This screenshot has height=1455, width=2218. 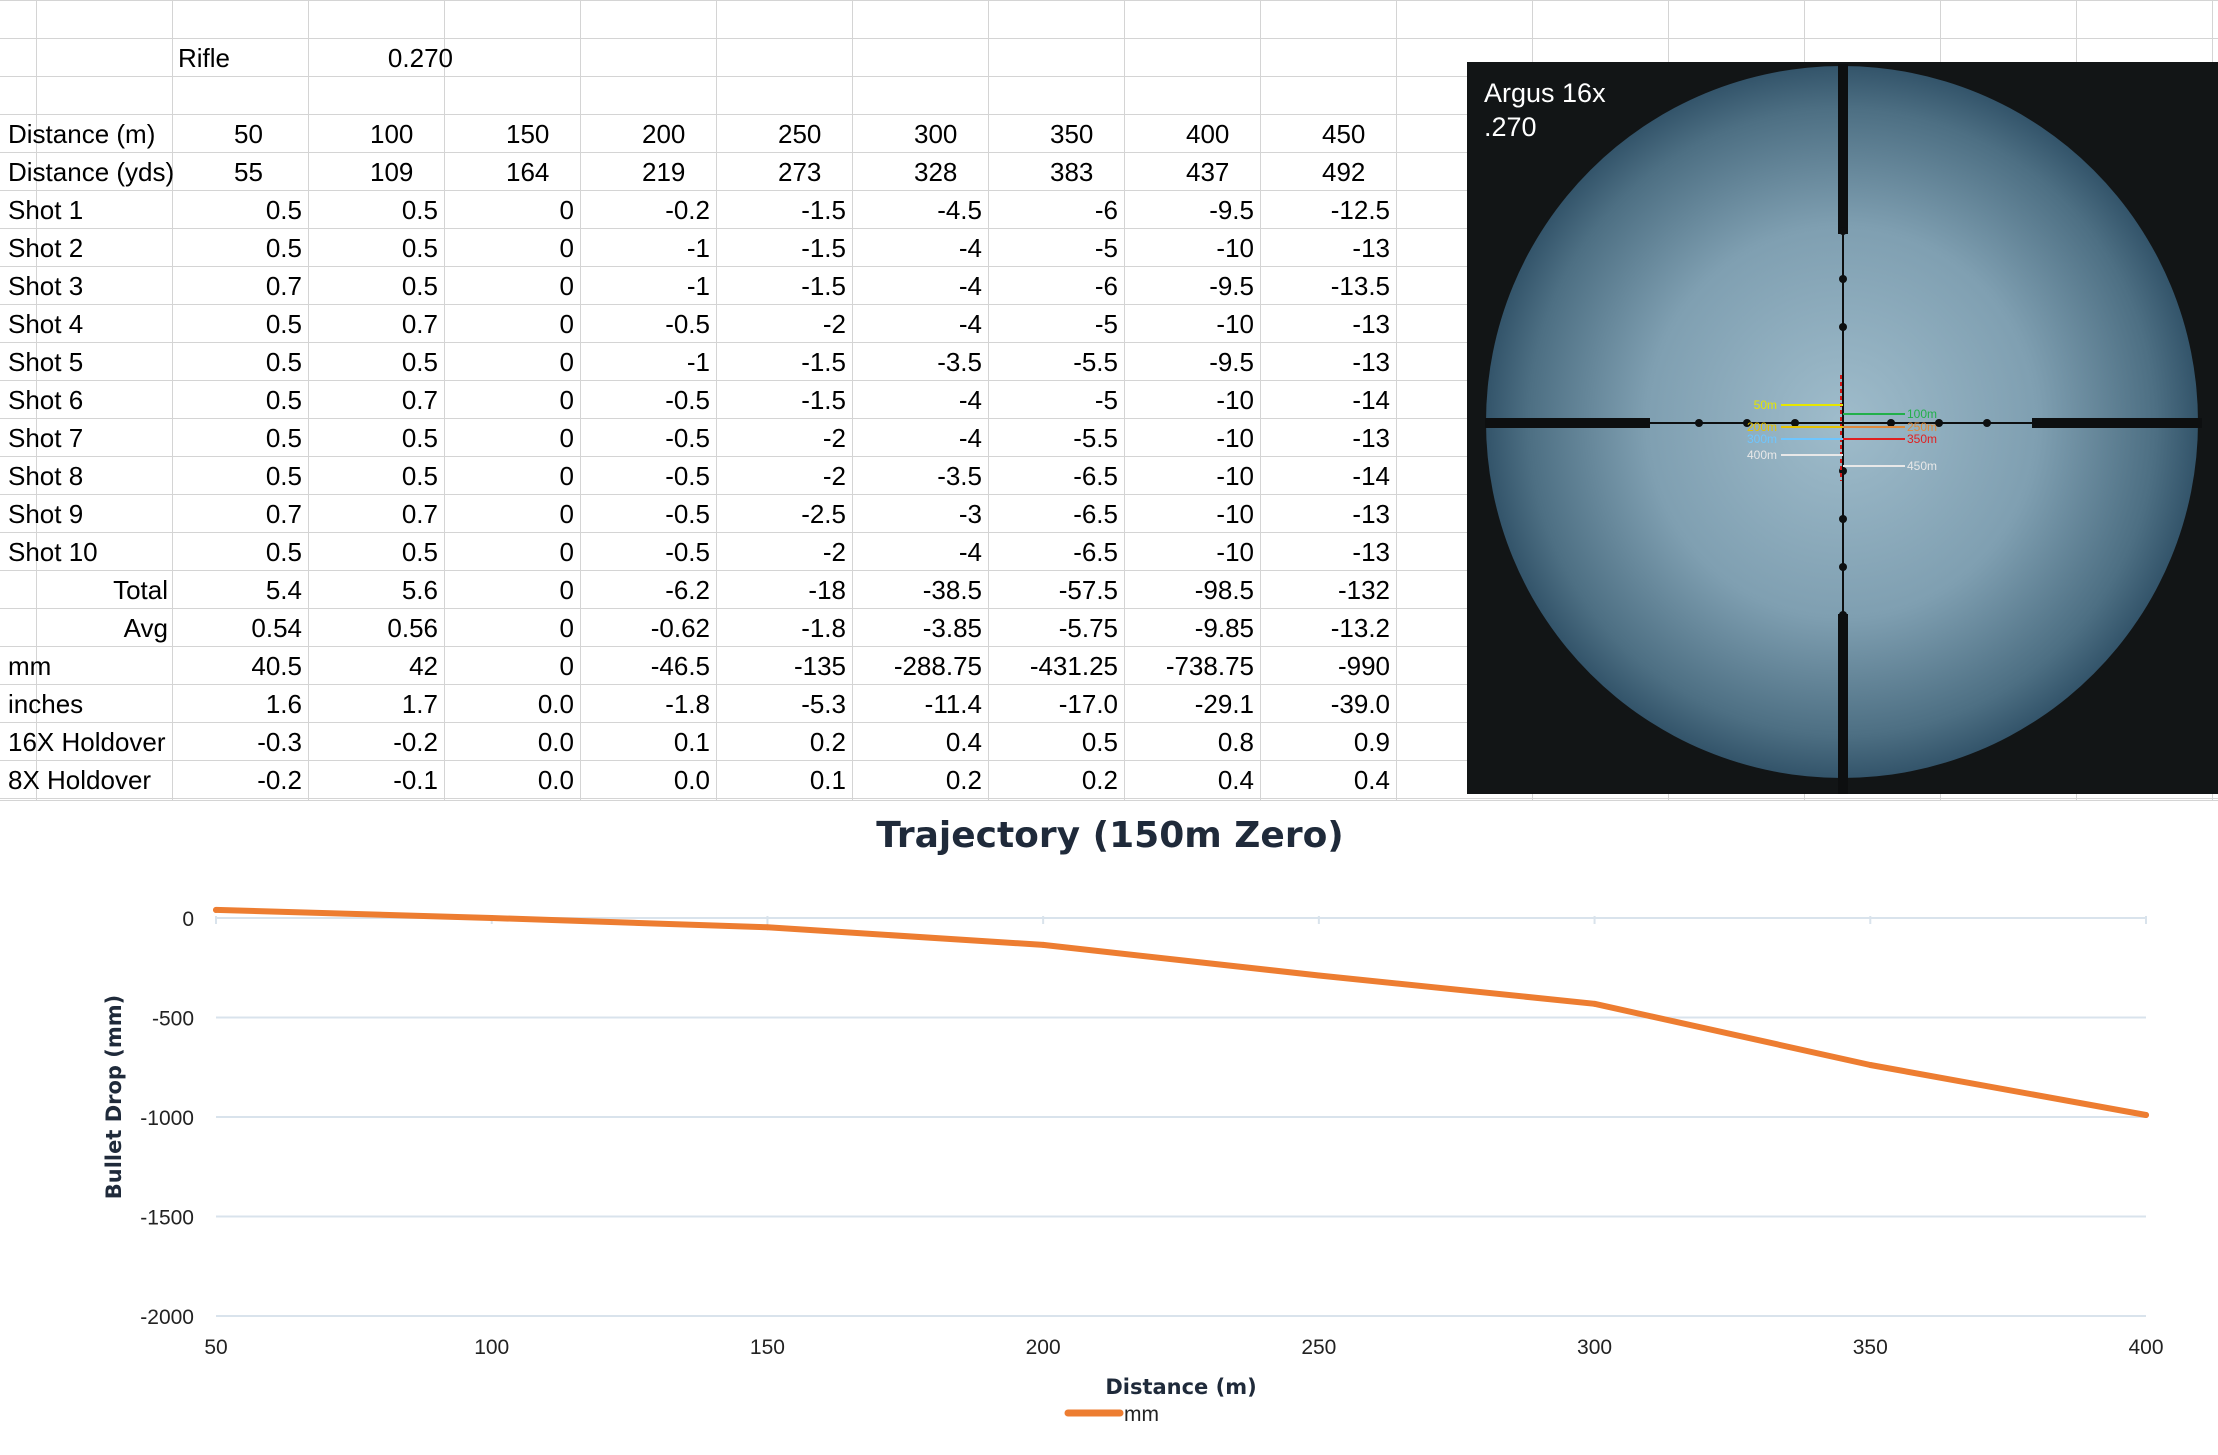 I want to click on row-label: Shot 5, so click(x=46, y=362).